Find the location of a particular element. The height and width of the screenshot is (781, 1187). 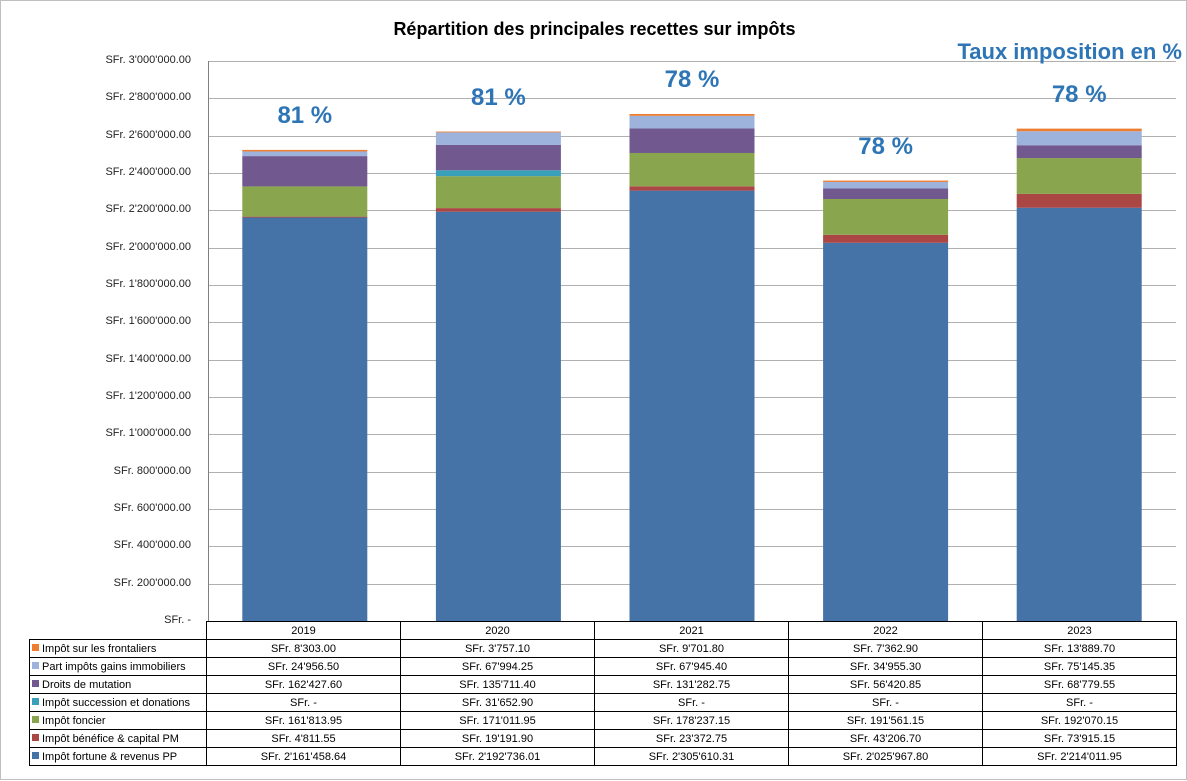

series-name: Impôt sur les frontaliers is located at coordinates (99, 648).